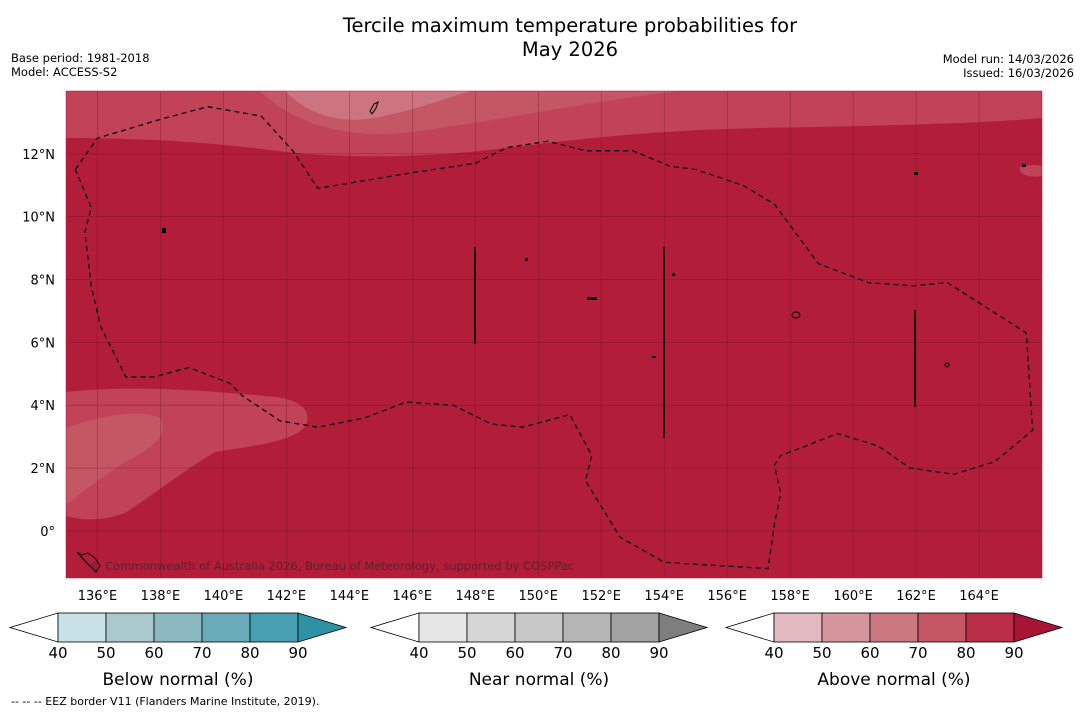  What do you see at coordinates (1030, 171) in the screenshot?
I see `region-above-70-east-islet` at bounding box center [1030, 171].